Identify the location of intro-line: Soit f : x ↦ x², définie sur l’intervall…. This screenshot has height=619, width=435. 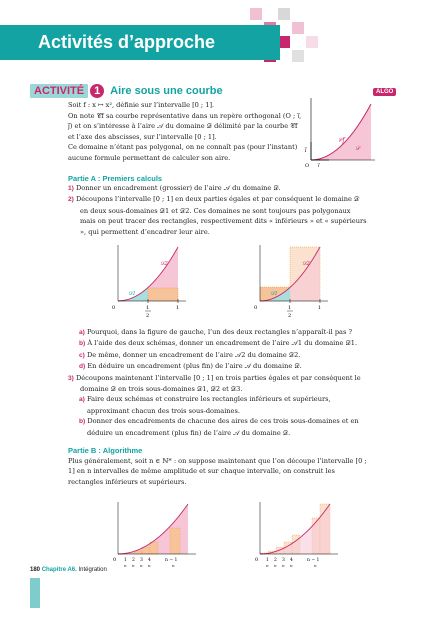
(141, 105).